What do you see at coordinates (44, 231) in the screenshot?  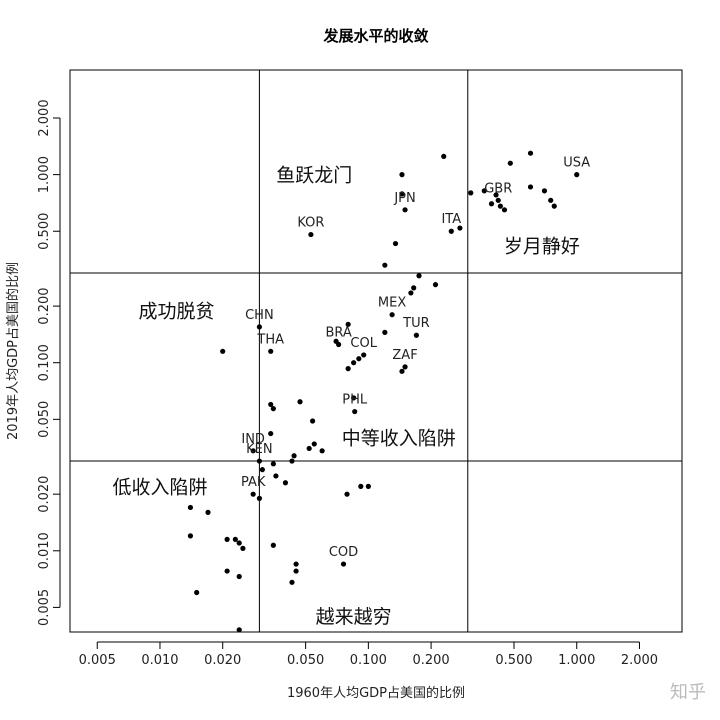 I see `y-tick-label: 0.500` at bounding box center [44, 231].